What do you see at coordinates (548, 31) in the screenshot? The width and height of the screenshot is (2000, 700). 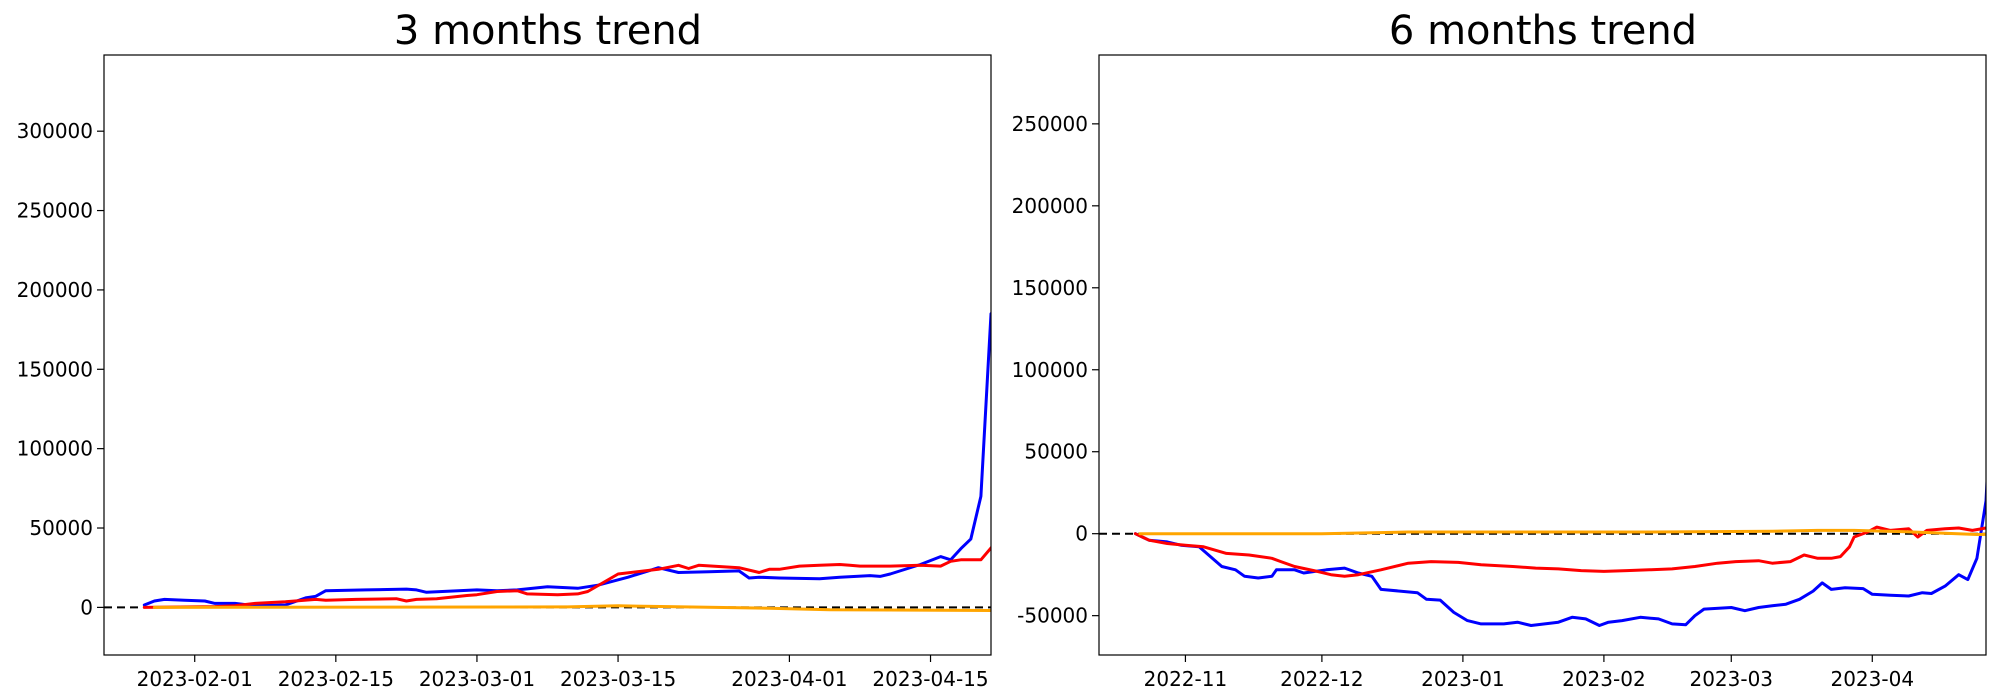 I see `chart-title: 3 months trend` at bounding box center [548, 31].